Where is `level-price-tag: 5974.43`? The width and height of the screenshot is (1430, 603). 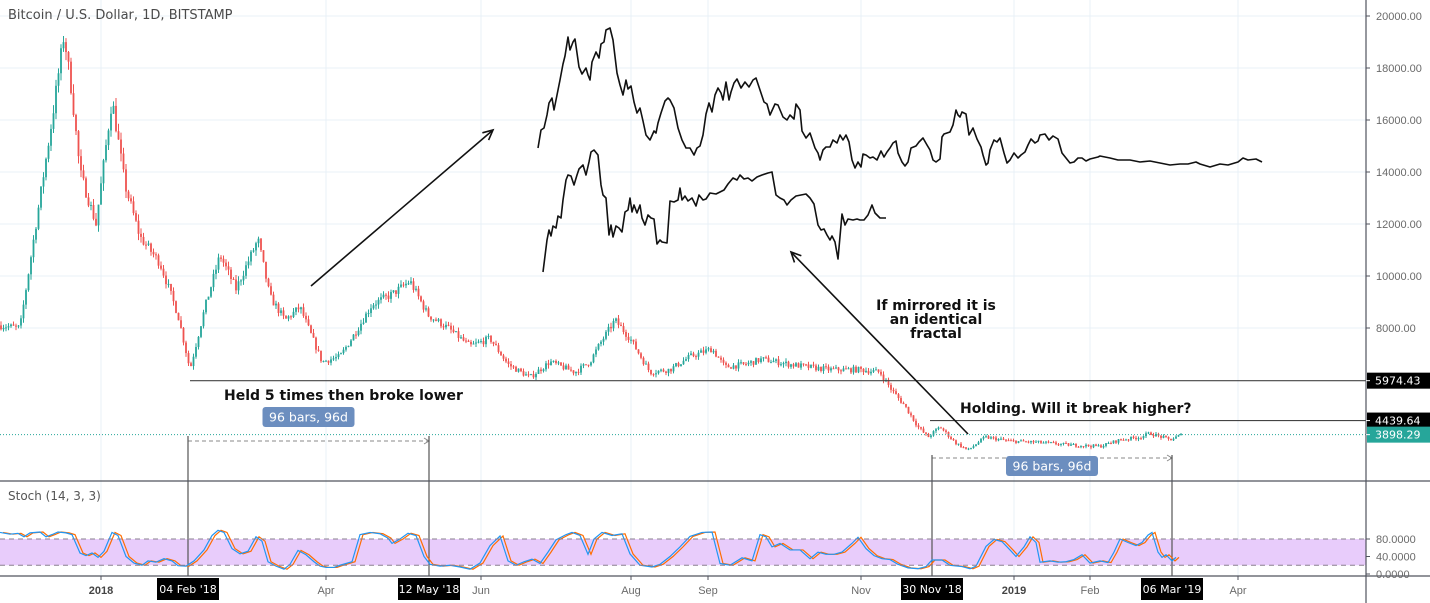
level-price-tag: 5974.43 is located at coordinates (1398, 380).